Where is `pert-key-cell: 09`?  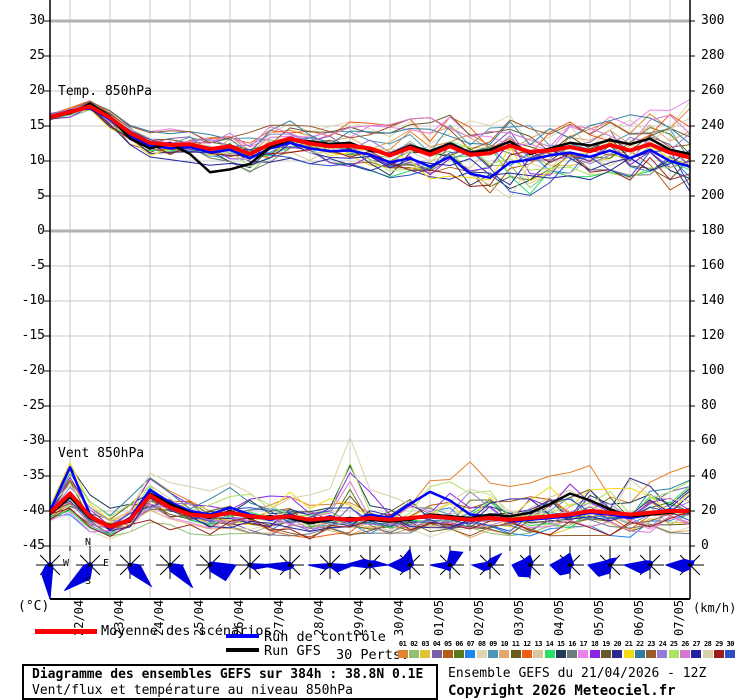 pert-key-cell: 09 is located at coordinates (493, 649).